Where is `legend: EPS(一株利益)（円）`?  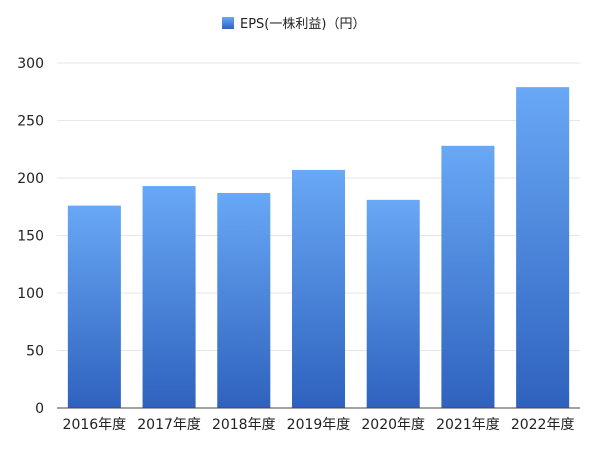 legend: EPS(一株利益)（円） is located at coordinates (293, 24).